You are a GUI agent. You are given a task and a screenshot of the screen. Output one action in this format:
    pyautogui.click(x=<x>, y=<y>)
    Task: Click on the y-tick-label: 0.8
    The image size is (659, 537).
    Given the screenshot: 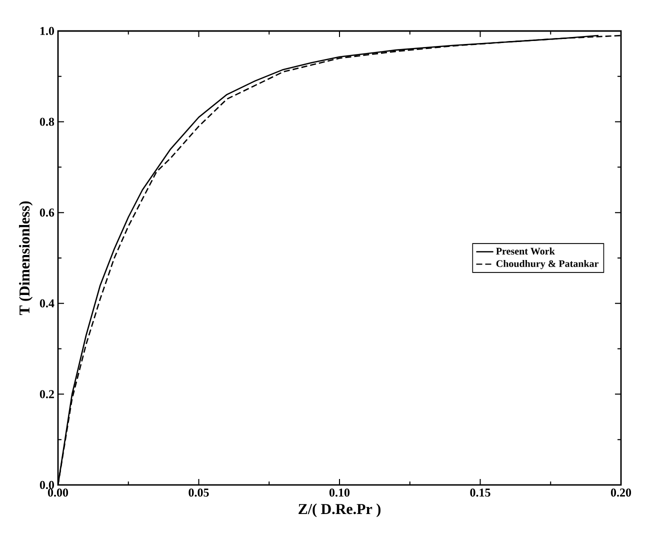 What is the action you would take?
    pyautogui.click(x=47, y=122)
    